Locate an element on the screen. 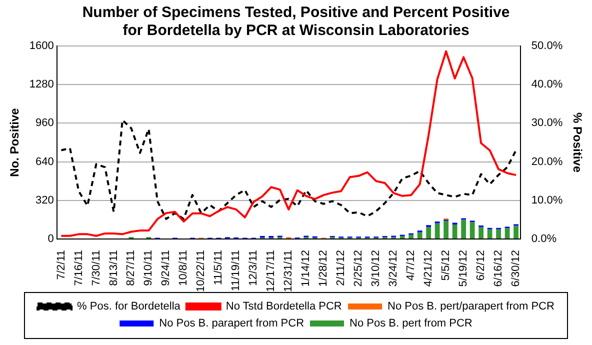 The width and height of the screenshot is (592, 345). x-tick-label: 2/11/12 is located at coordinates (341, 268).